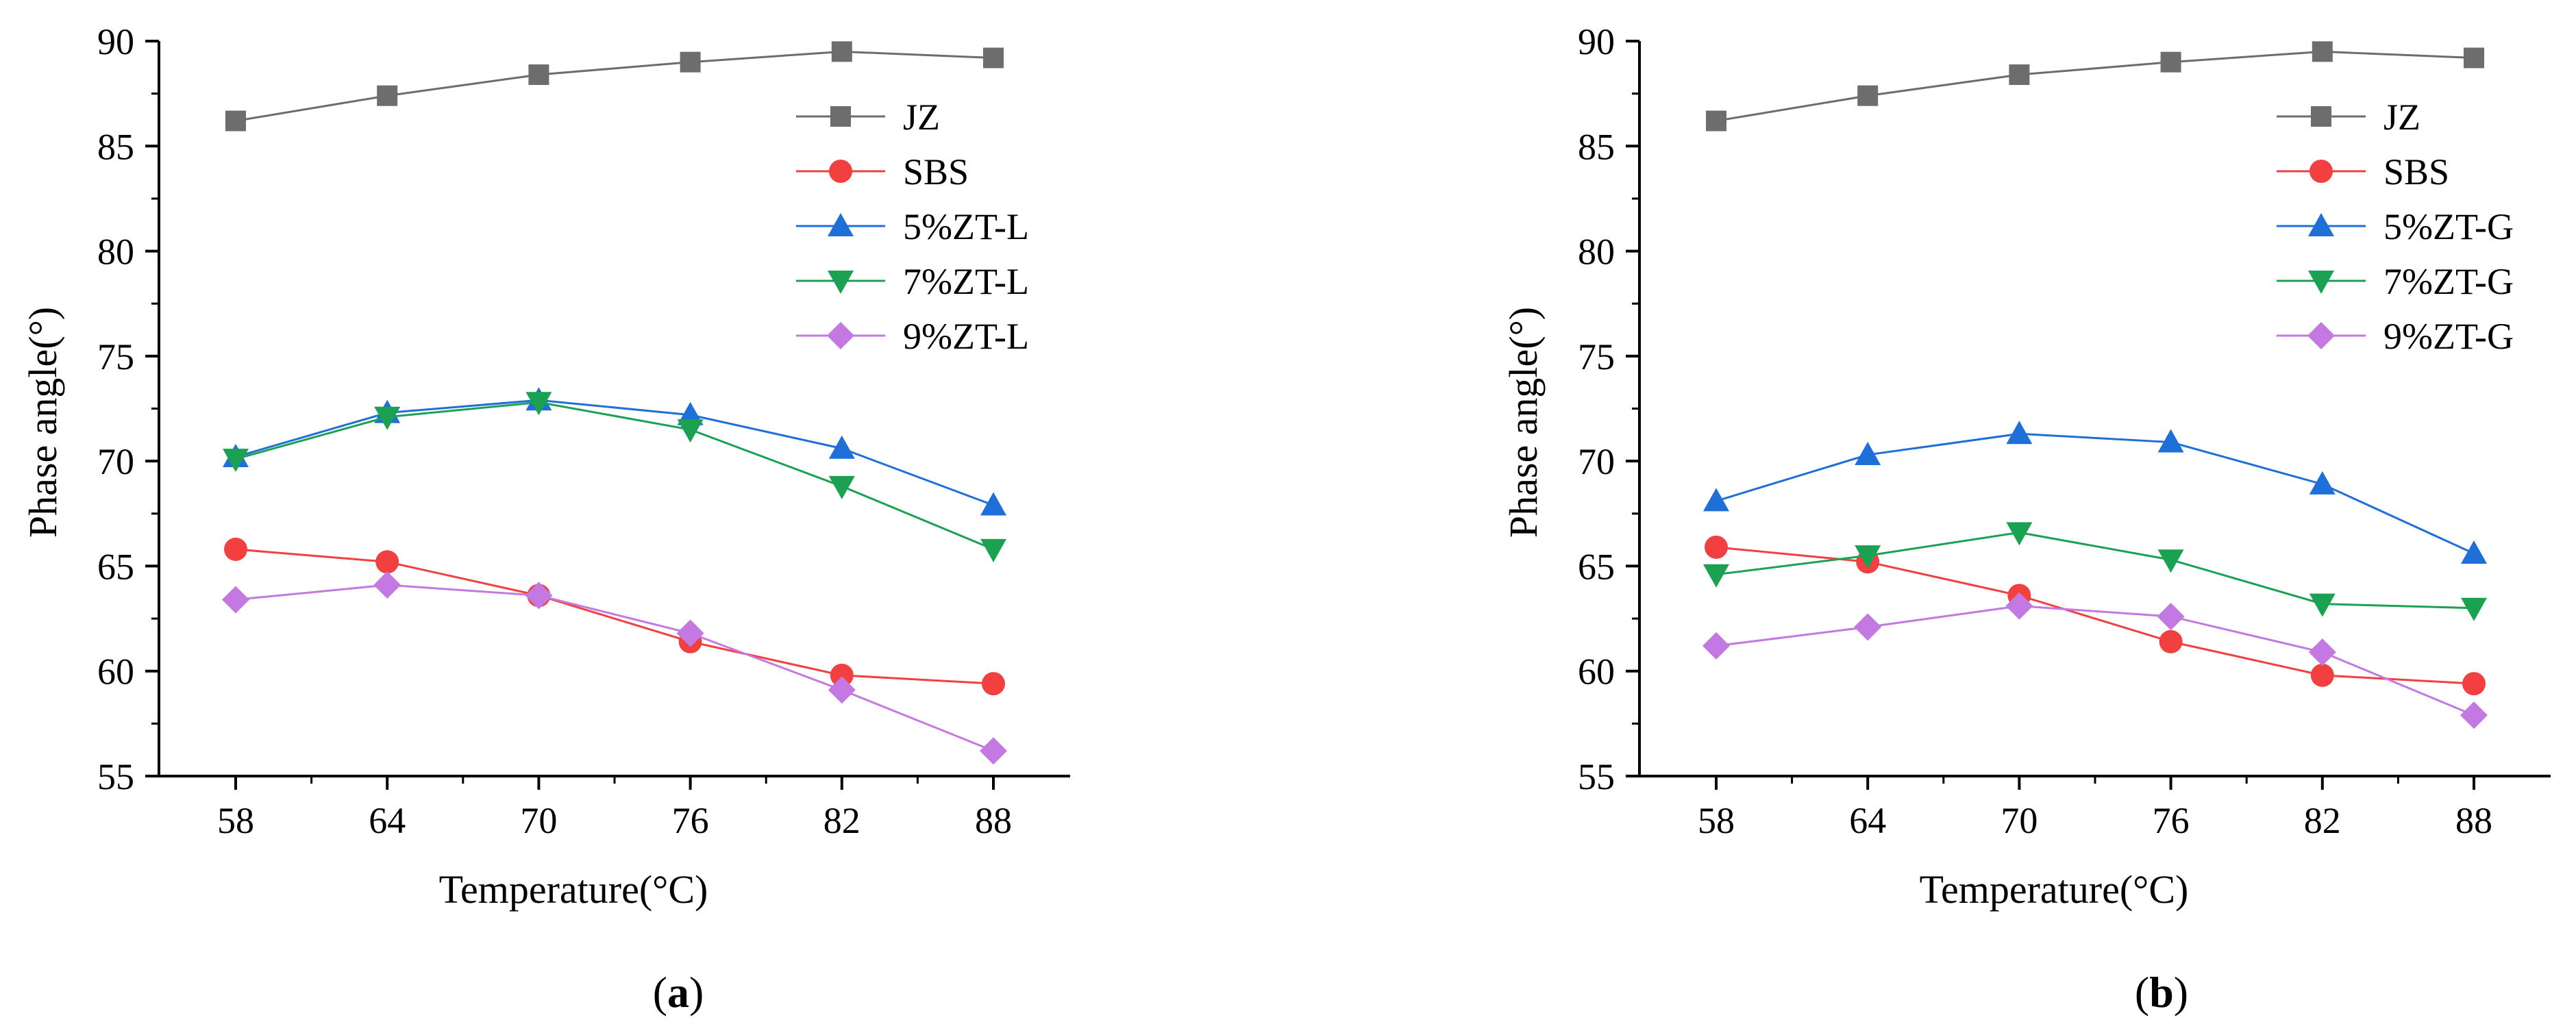 Image resolution: width=2576 pixels, height=1035 pixels. Describe the element at coordinates (115, 672) in the screenshot. I see `chart-a-y-tick-label: 60` at that location.